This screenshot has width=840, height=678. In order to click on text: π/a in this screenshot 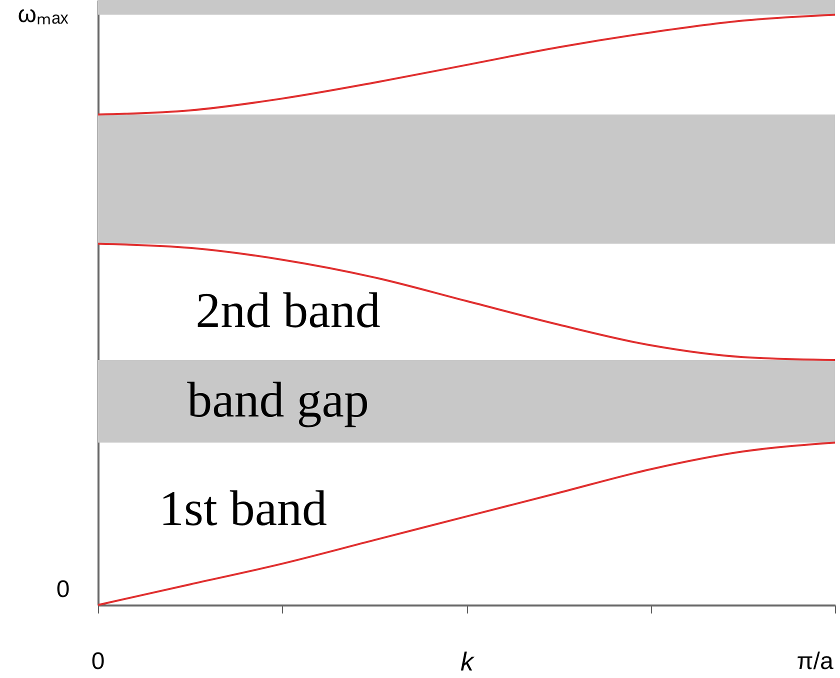, I will do `click(815, 661)`.